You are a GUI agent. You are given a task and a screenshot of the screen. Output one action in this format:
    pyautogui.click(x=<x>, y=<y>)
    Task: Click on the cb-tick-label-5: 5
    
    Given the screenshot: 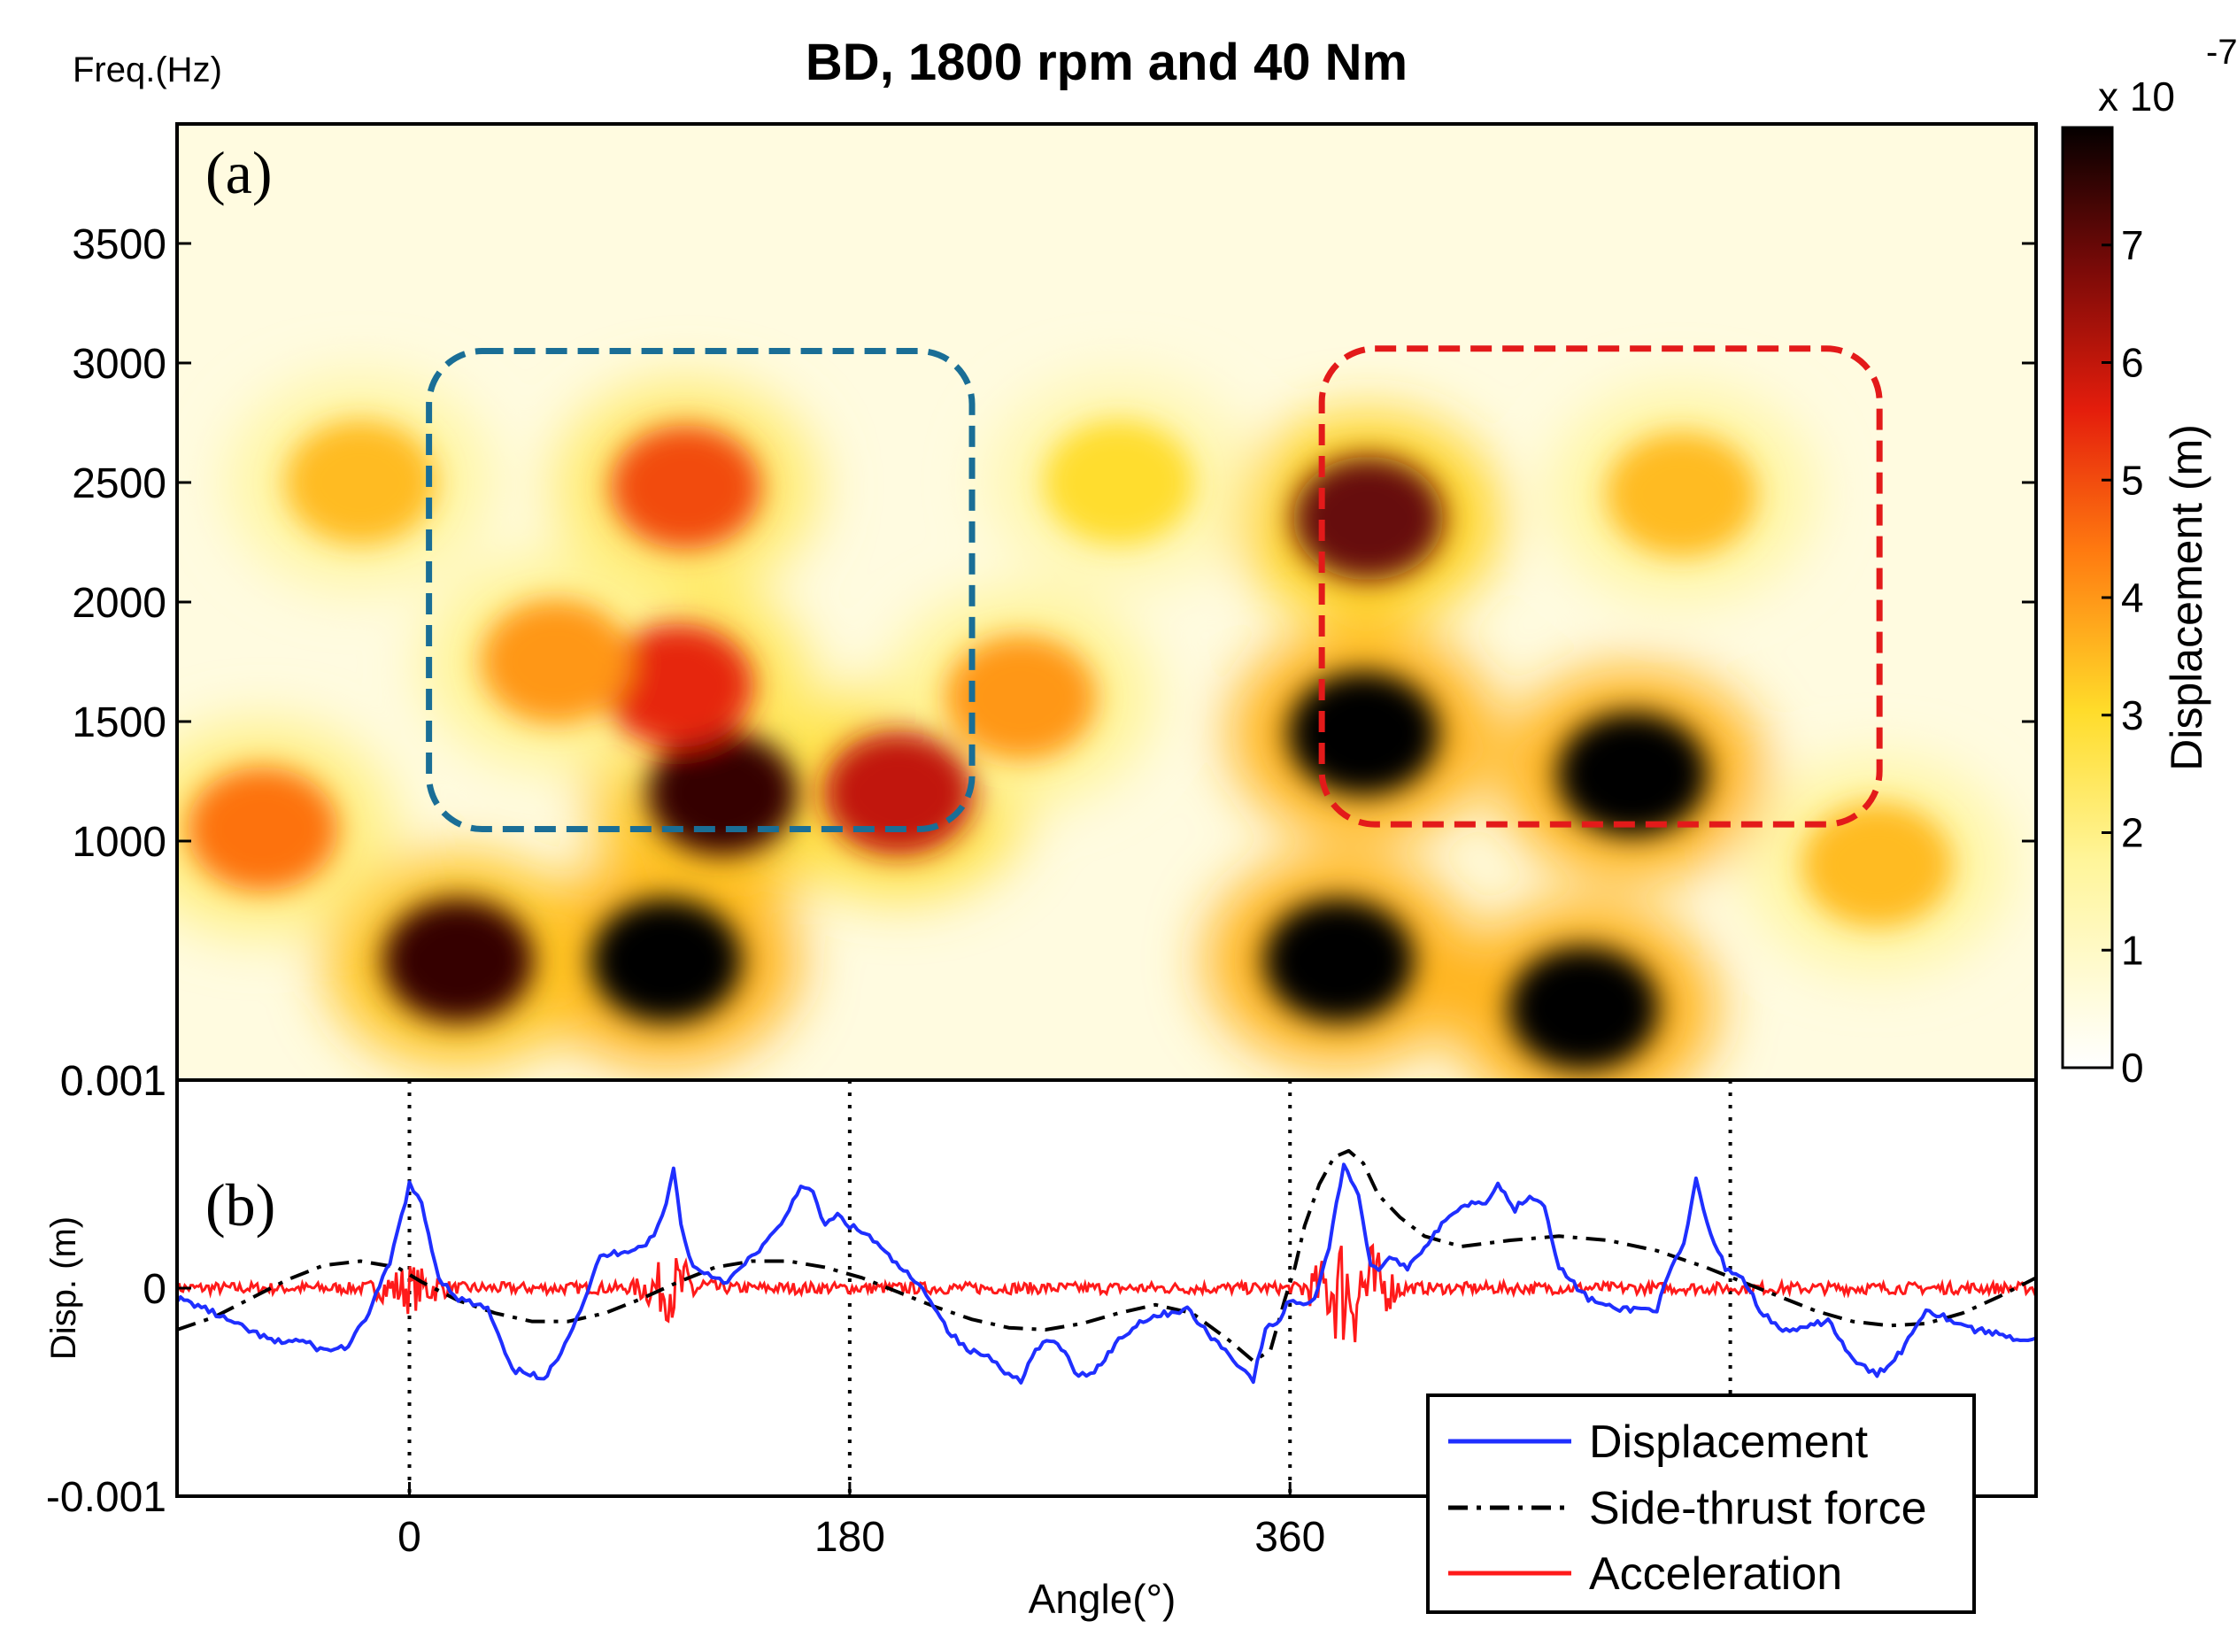 What is the action you would take?
    pyautogui.click(x=2132, y=480)
    